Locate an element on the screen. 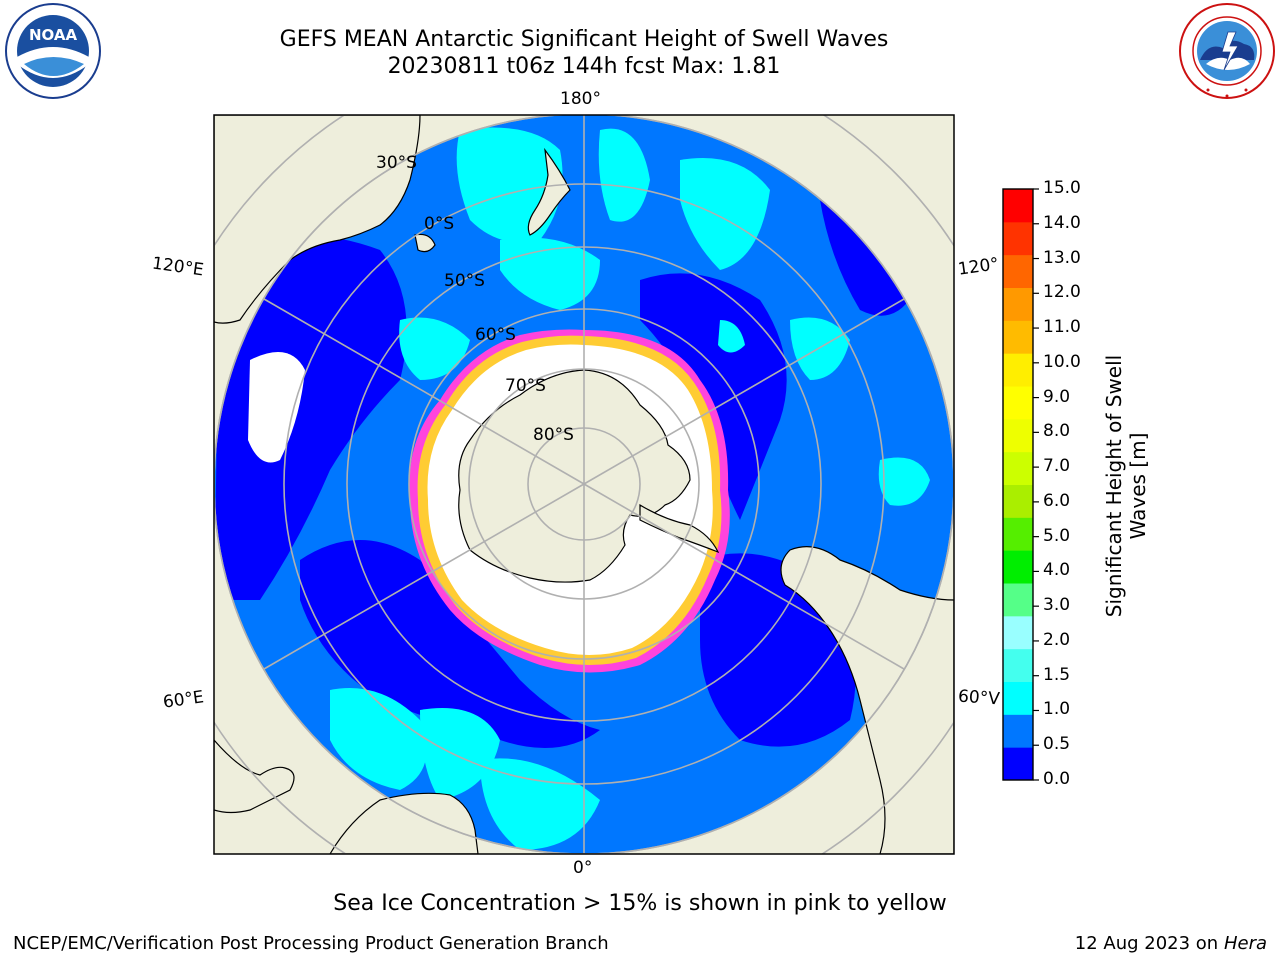 The height and width of the screenshot is (960, 1280). machine-name: Hera is located at coordinates (1245, 943).